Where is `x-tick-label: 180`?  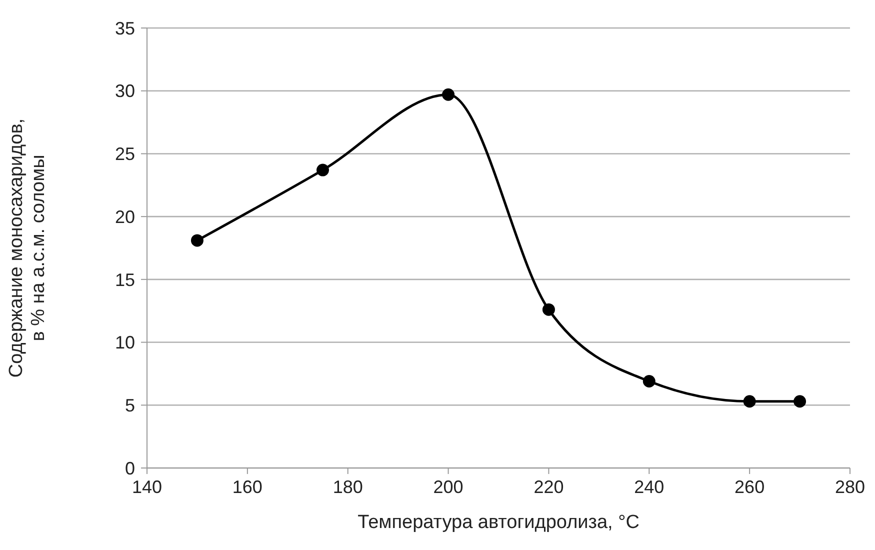
x-tick-label: 180 is located at coordinates (347, 486).